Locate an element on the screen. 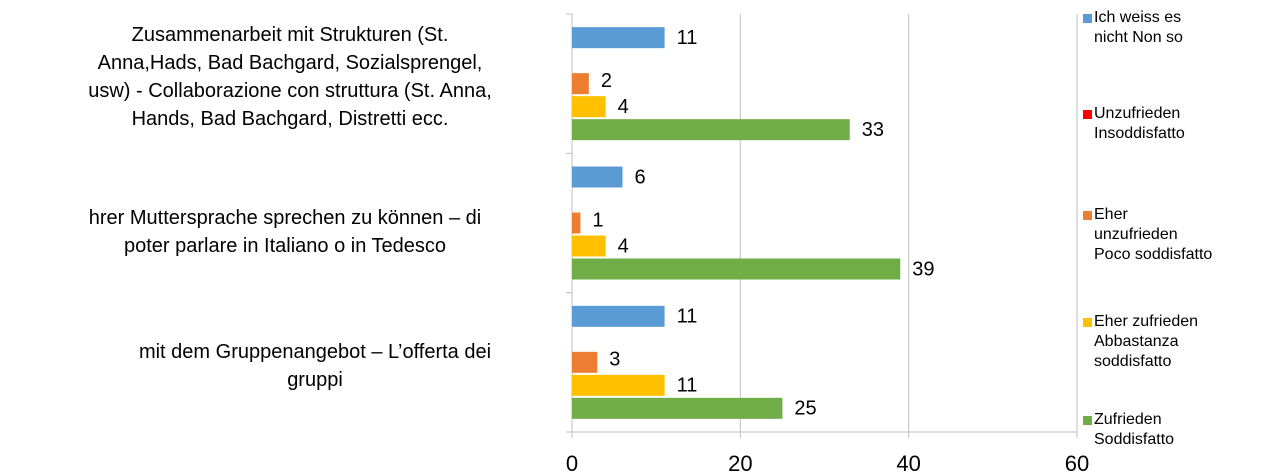  x-tick-label: 0 is located at coordinates (572, 463).